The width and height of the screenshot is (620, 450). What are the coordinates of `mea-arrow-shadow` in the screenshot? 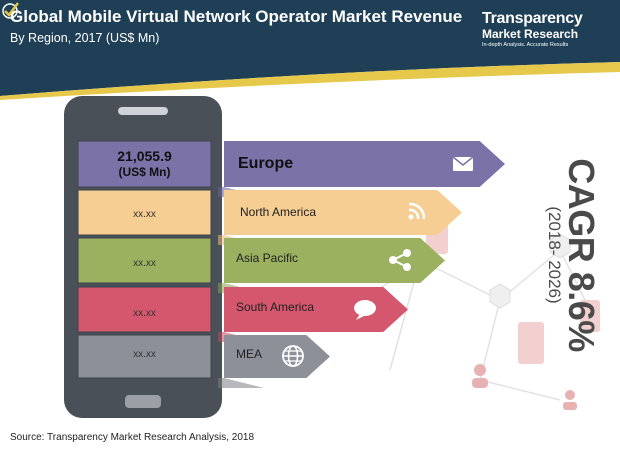 It's located at (241, 383).